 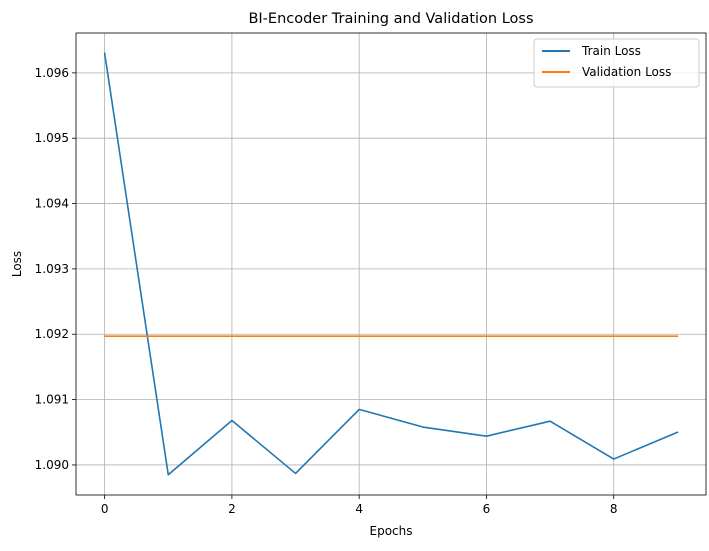 What do you see at coordinates (390, 19) in the screenshot?
I see `chart-title: BI-Encoder Training and Validation Loss` at bounding box center [390, 19].